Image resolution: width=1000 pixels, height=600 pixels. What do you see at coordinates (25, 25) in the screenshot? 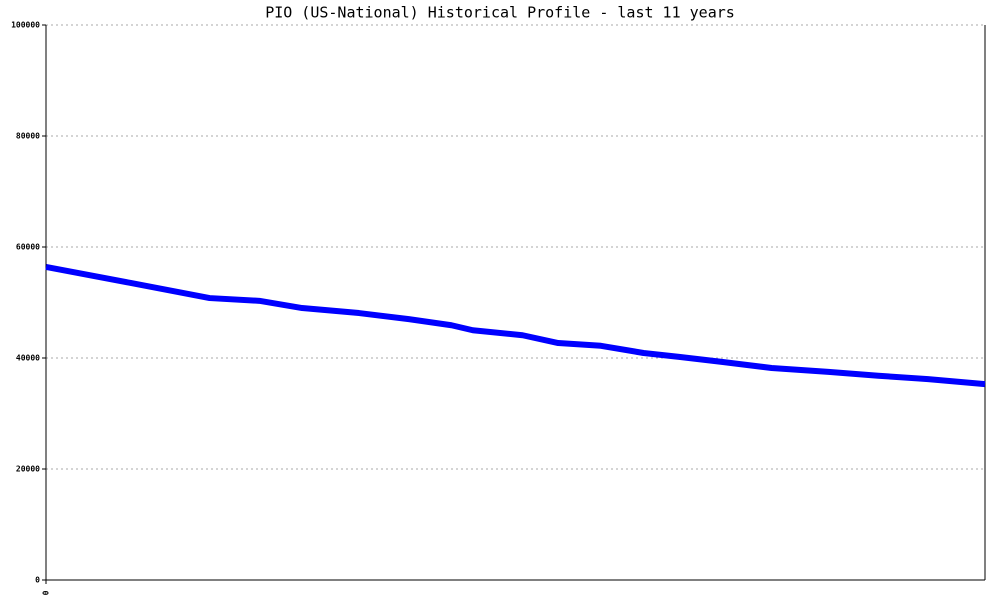
I see `y-tick-label: 100000` at bounding box center [25, 25].